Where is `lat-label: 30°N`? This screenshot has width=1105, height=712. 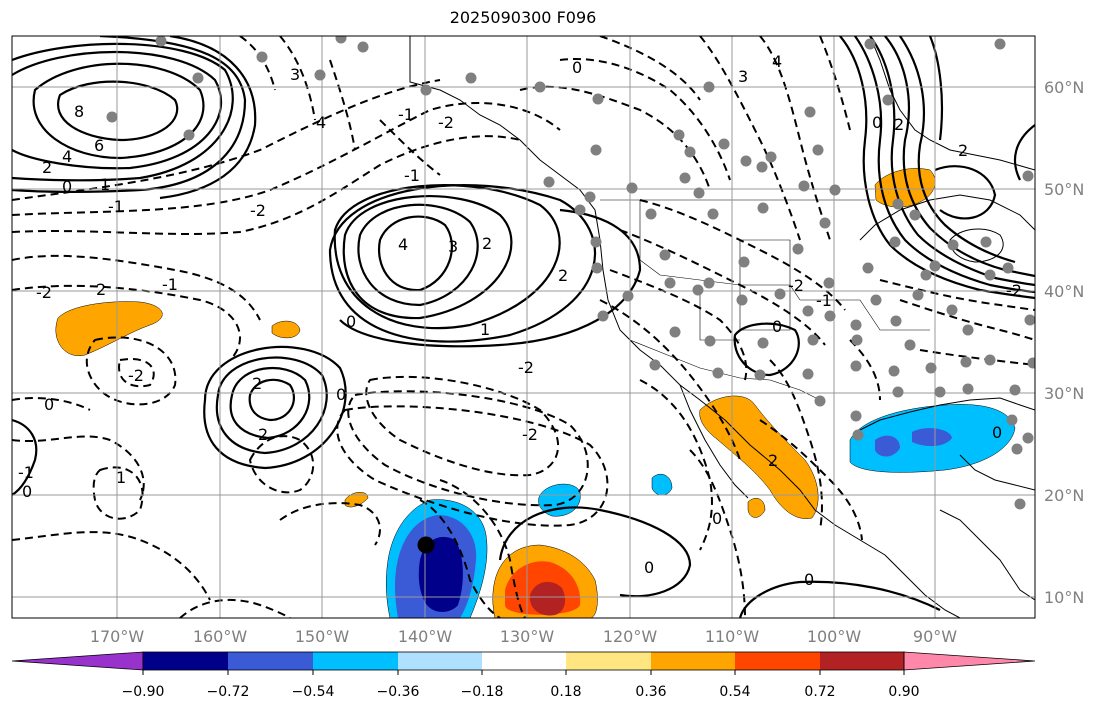
lat-label: 30°N is located at coordinates (1064, 393).